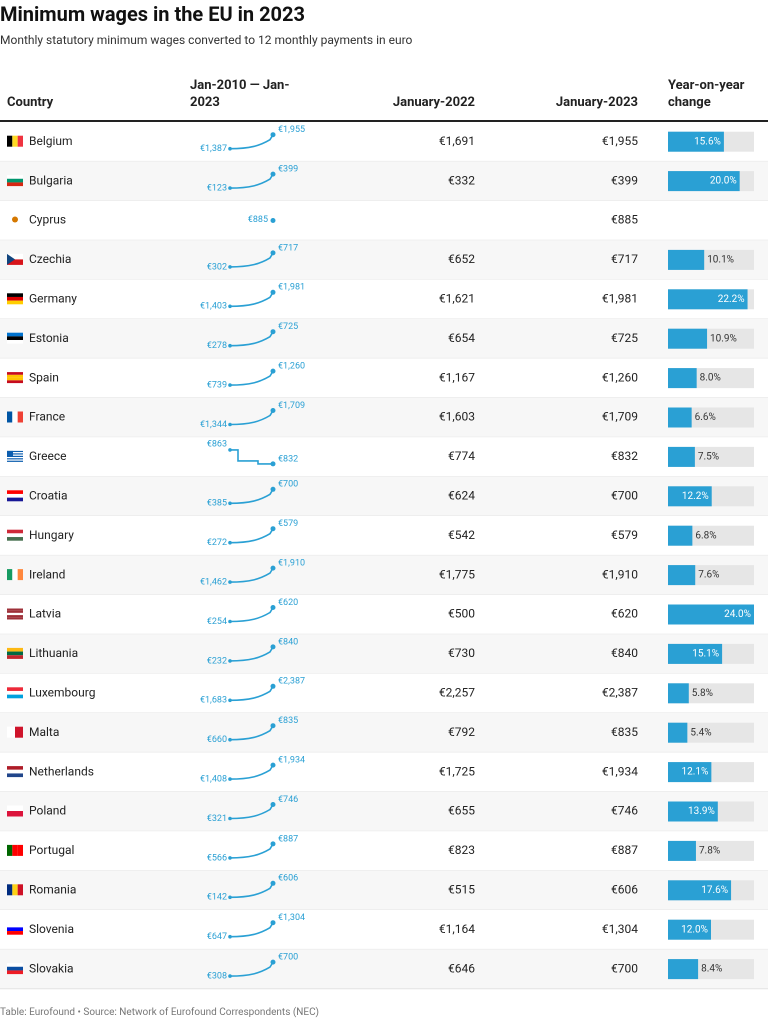 This screenshot has height=1024, width=768. I want to click on change-label: 7.5%, so click(708, 457).